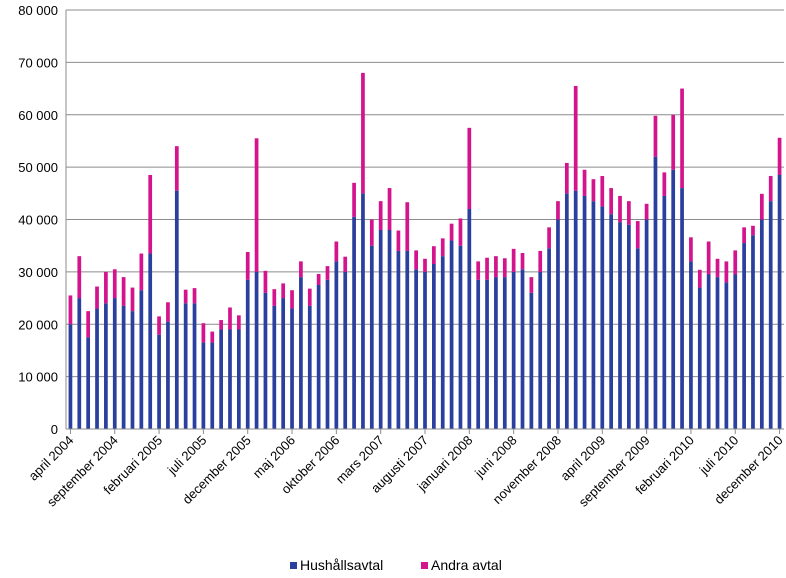 The height and width of the screenshot is (578, 786). What do you see at coordinates (38, 62) in the screenshot?
I see `y-tick-label: 70 000` at bounding box center [38, 62].